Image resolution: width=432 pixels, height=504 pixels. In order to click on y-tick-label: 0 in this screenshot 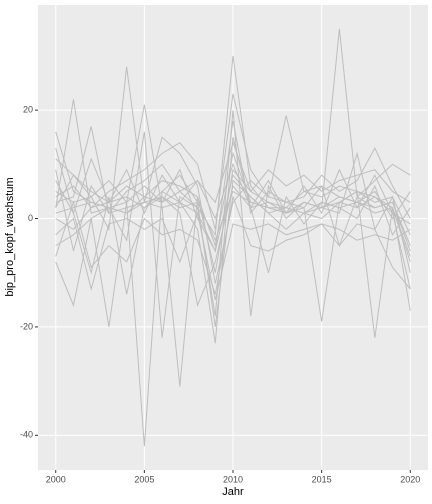, I will do `click(30, 218)`.